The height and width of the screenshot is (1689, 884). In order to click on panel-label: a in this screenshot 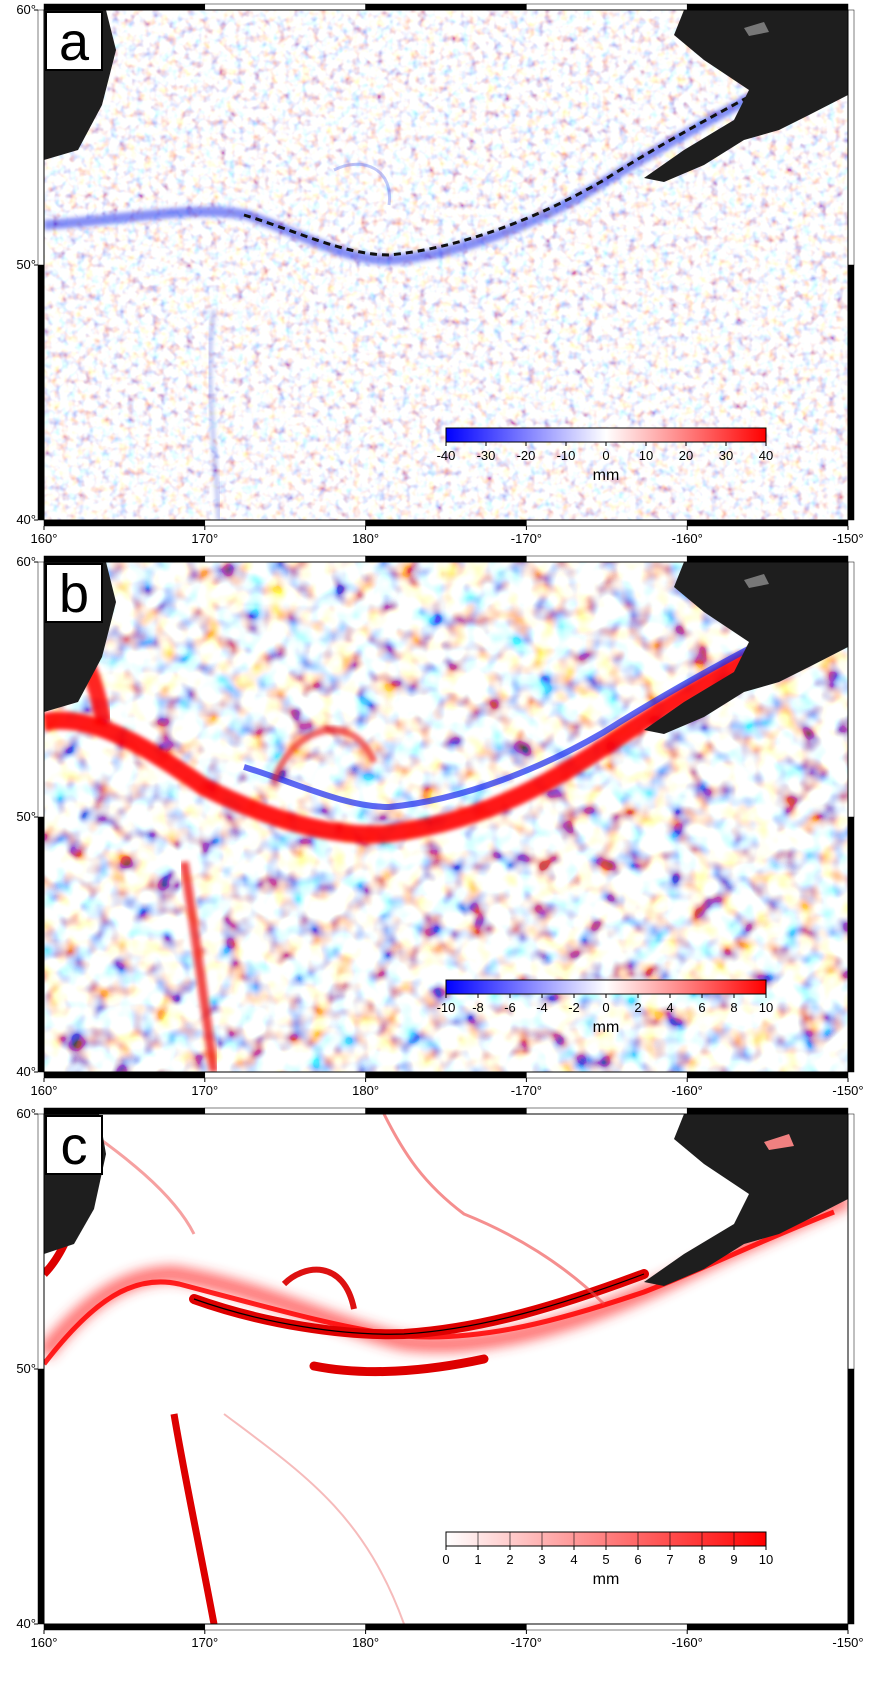, I will do `click(74, 42)`.